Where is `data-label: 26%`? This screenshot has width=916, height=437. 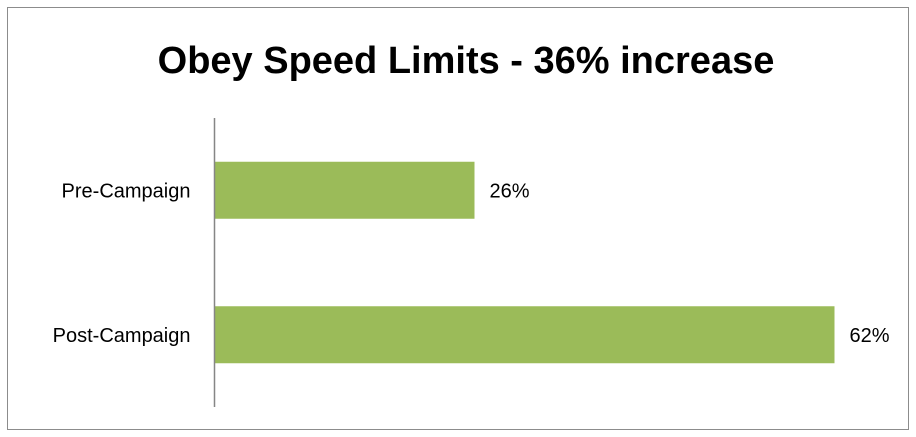 data-label: 26% is located at coordinates (510, 191).